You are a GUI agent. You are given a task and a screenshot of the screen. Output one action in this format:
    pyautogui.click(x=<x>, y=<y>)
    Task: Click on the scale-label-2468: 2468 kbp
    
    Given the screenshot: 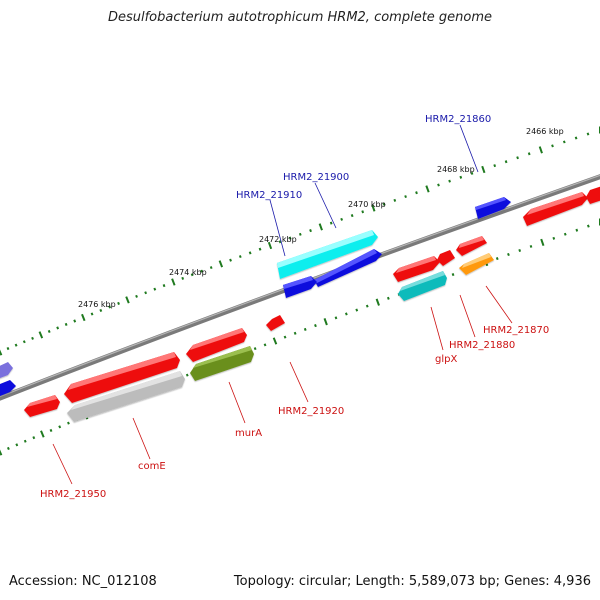 What is the action you would take?
    pyautogui.click(x=456, y=169)
    